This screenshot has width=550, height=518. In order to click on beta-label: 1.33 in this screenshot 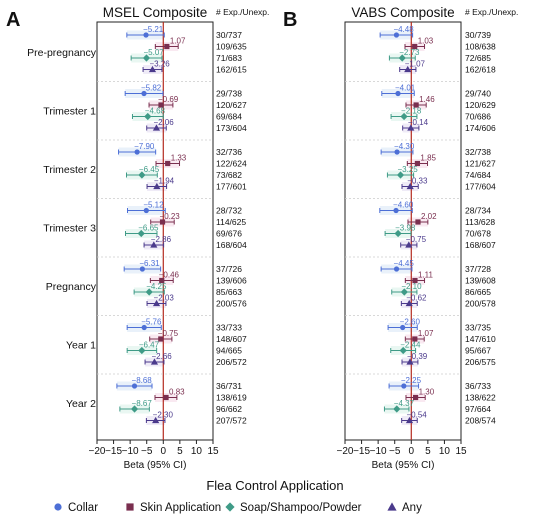, I will do `click(179, 158)`.